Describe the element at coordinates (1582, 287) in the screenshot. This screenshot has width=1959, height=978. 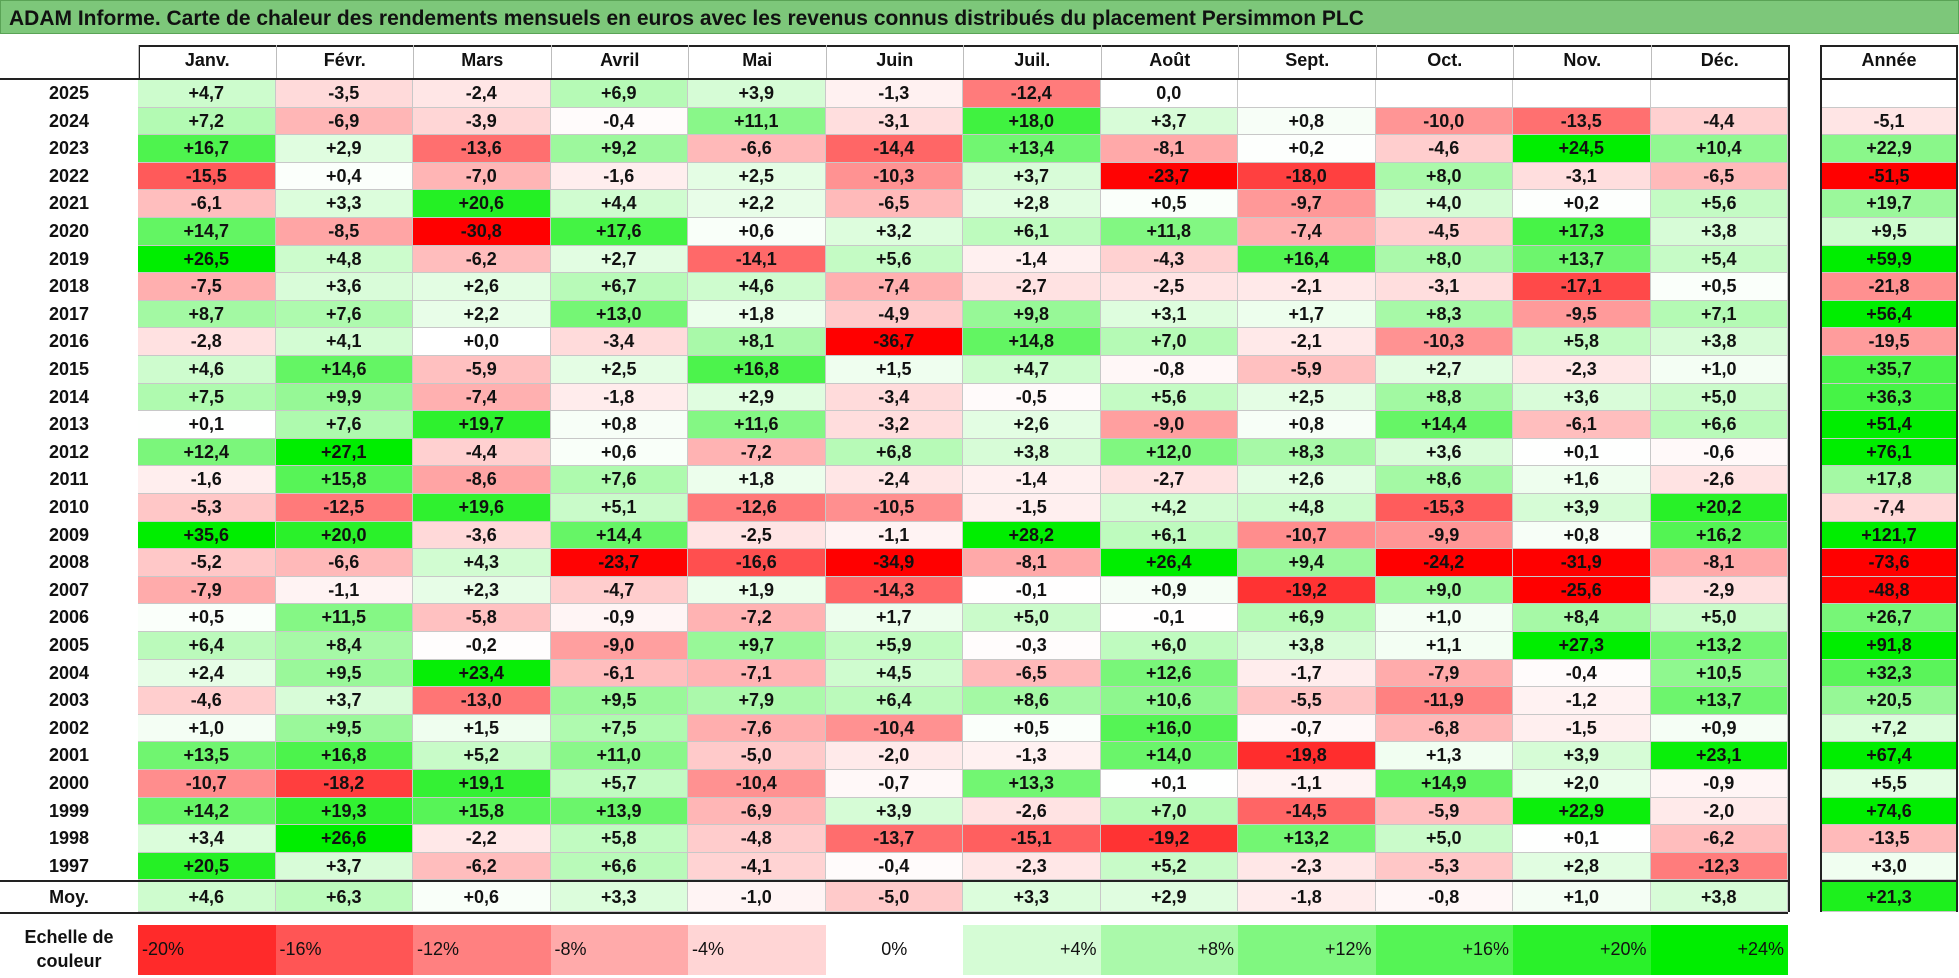
I see `heatmap-cell: -17,1` at that location.